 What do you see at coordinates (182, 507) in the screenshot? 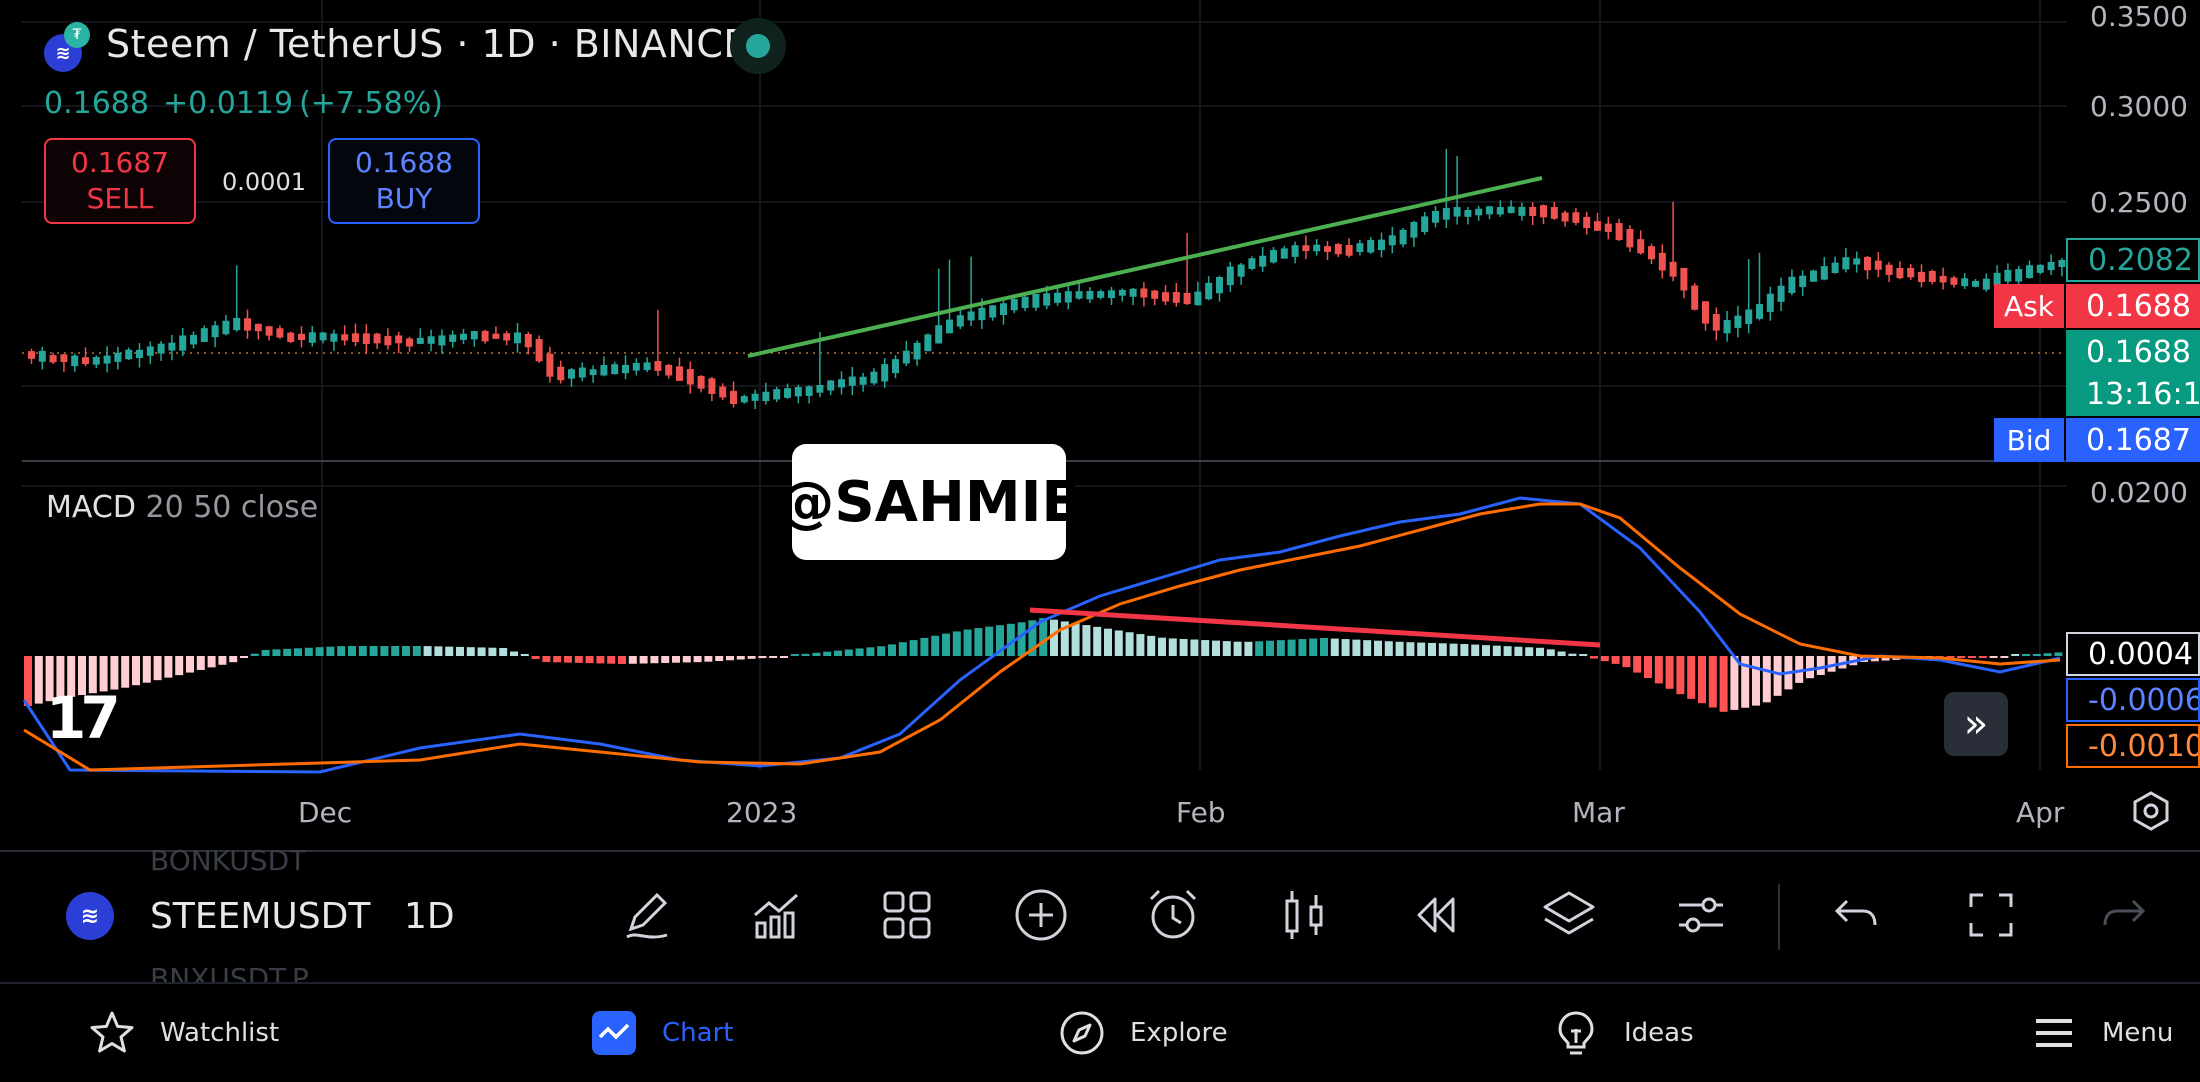
I see `indicator-legend: MACD 20 50 close` at bounding box center [182, 507].